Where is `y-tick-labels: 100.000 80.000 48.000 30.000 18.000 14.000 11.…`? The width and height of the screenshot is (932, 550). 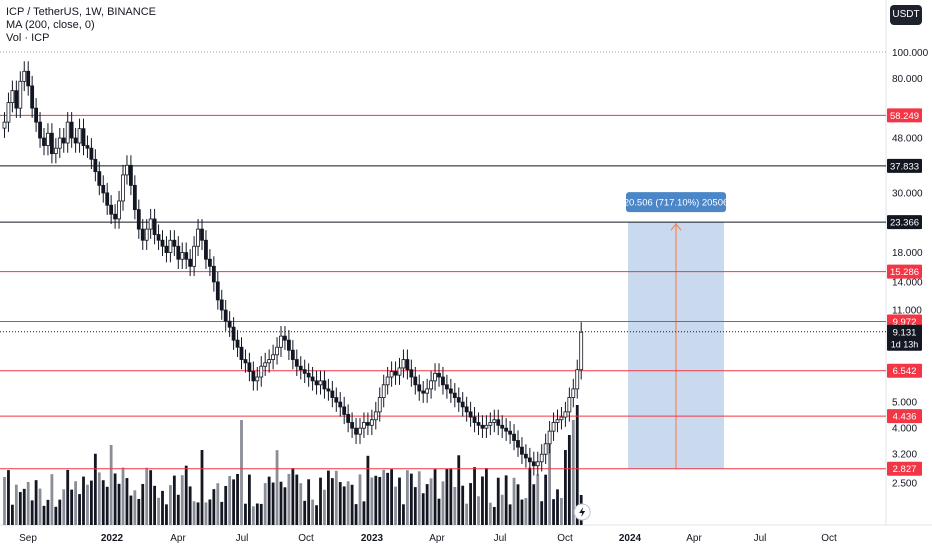
y-tick-labels: 100.000 80.000 48.000 30.000 18.000 14.000 11.… is located at coordinates (910, 269).